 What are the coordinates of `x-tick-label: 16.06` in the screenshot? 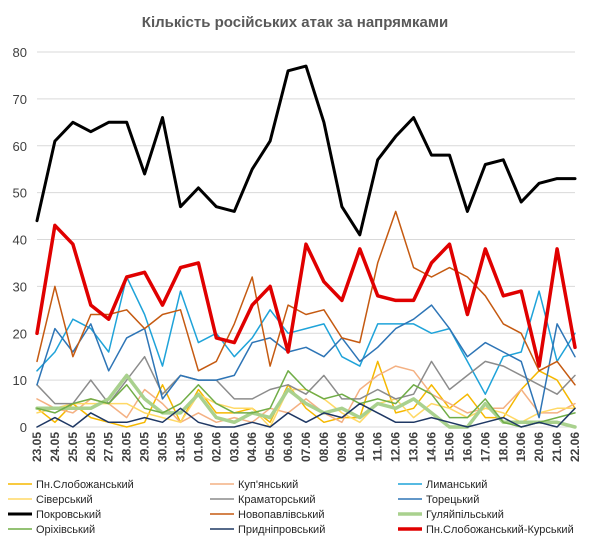 It's located at (467, 447).